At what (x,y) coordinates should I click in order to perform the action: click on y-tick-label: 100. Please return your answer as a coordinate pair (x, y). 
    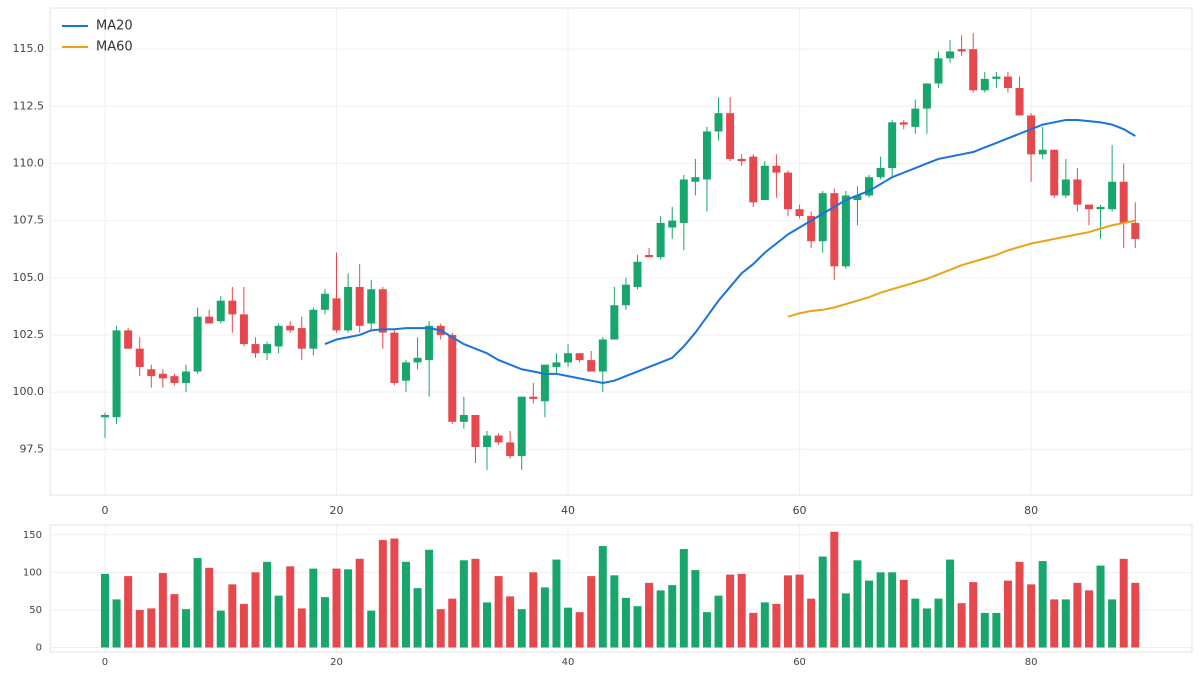
    Looking at the image, I should click on (32, 572).